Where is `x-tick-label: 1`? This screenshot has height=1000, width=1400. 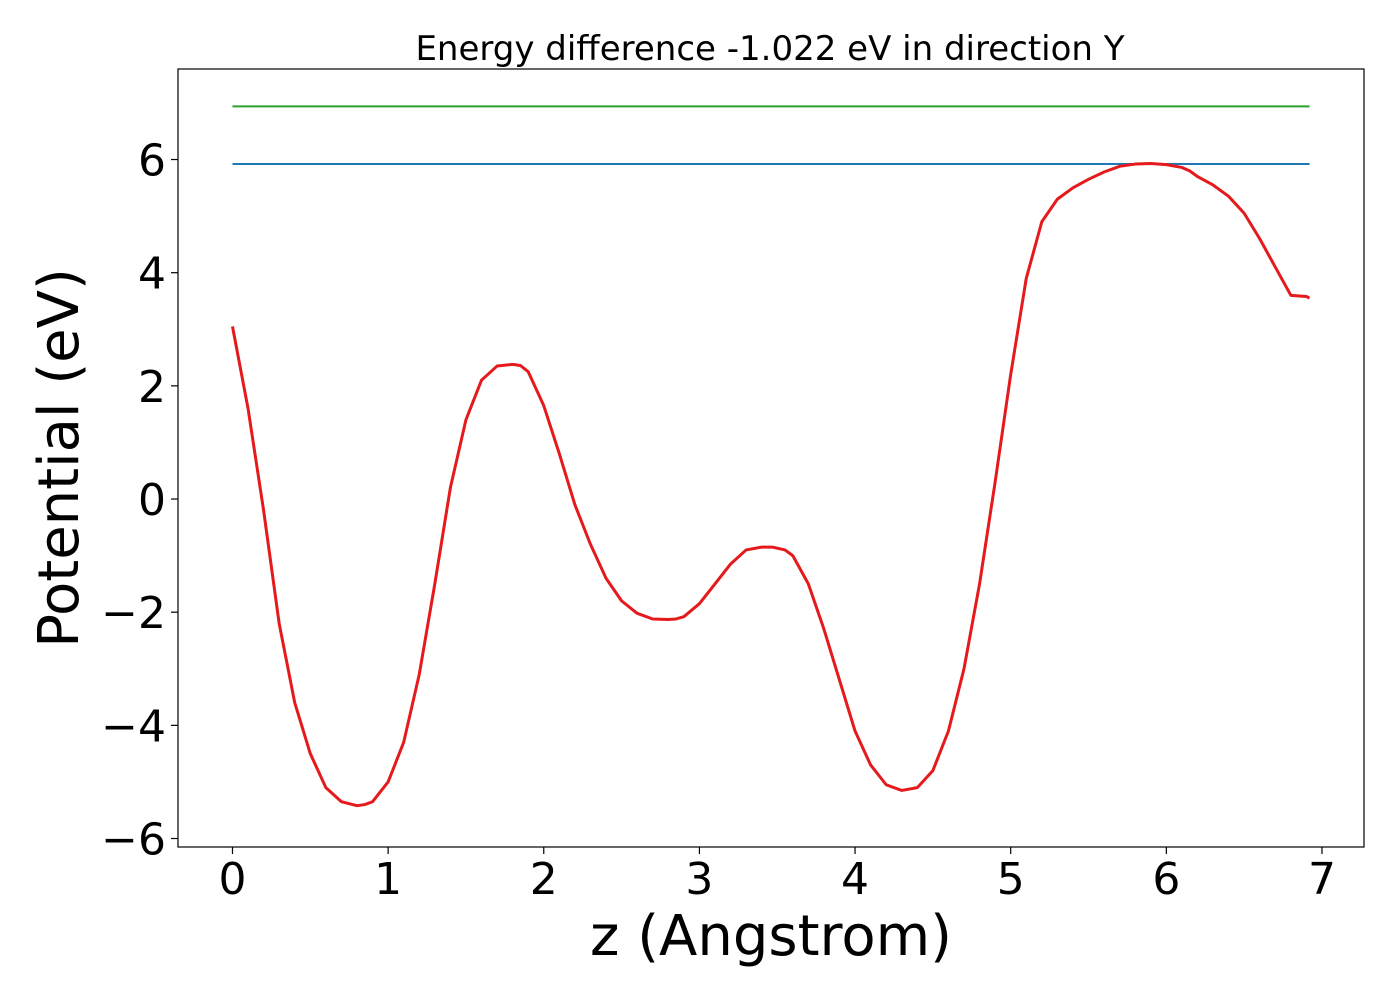 x-tick-label: 1 is located at coordinates (388, 879).